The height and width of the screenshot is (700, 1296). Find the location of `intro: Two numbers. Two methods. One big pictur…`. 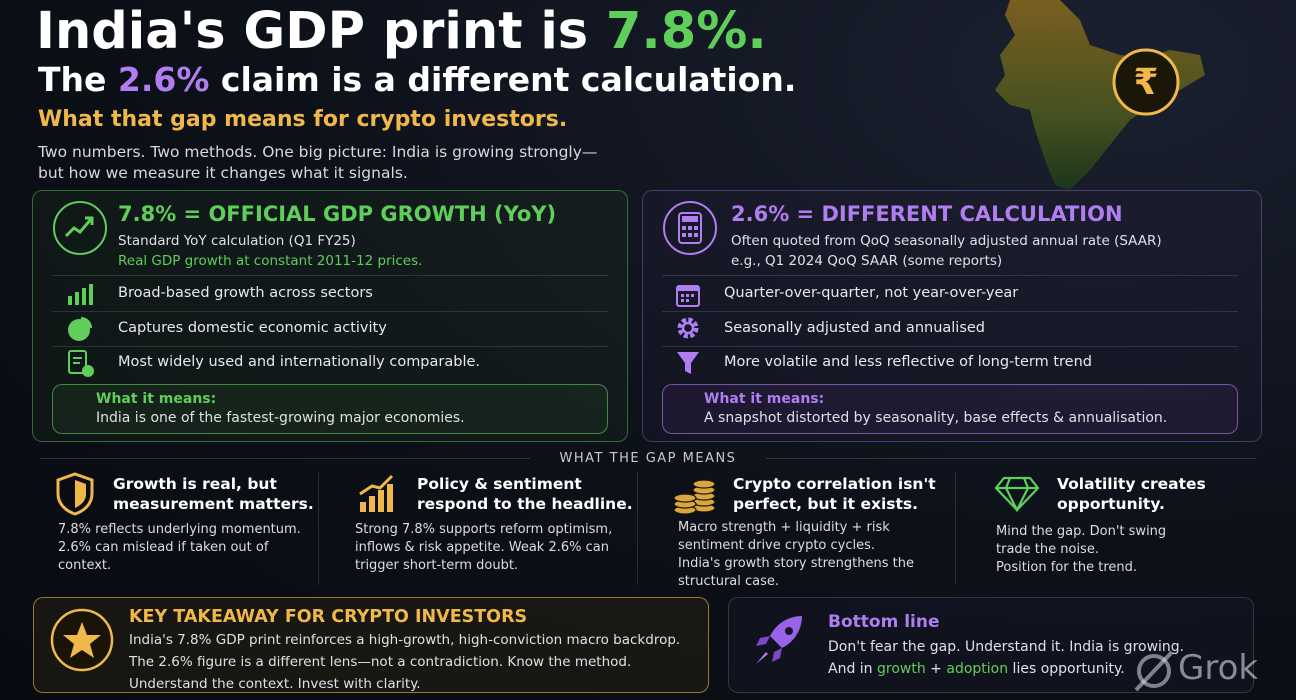

intro: Two numbers. Two methods. One big pictur… is located at coordinates (317, 163).